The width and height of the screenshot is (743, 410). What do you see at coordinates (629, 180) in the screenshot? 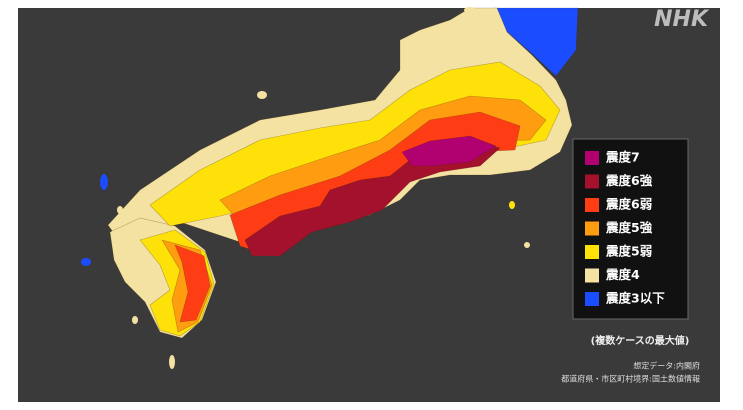
I see `legend-label: 震度6強` at bounding box center [629, 180].